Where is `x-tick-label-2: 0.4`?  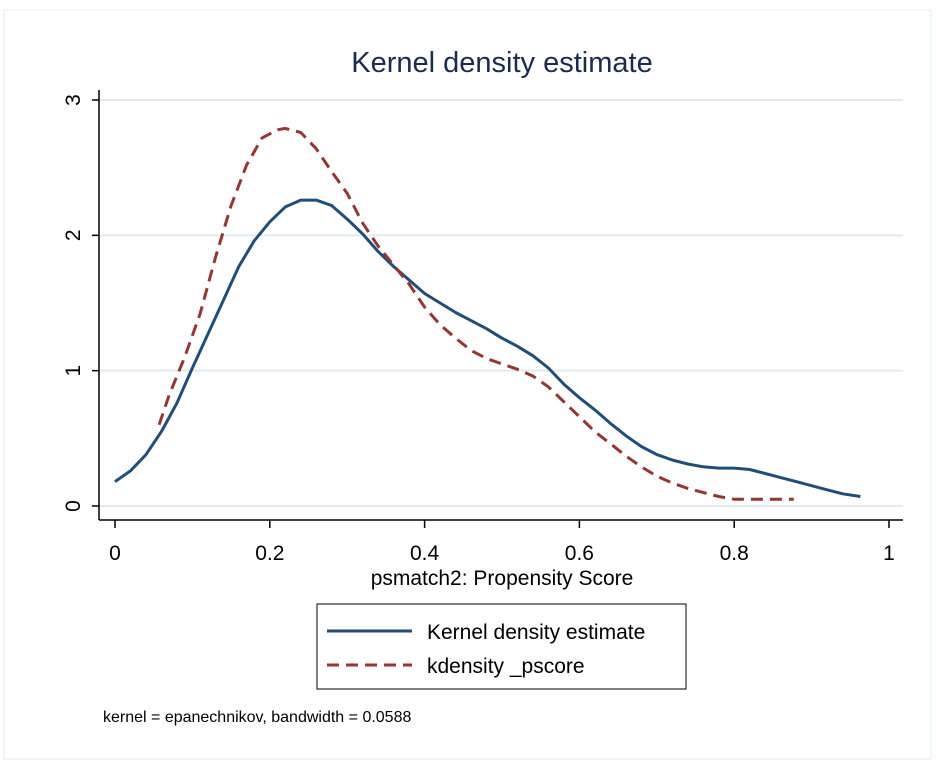
x-tick-label-2: 0.4 is located at coordinates (425, 553).